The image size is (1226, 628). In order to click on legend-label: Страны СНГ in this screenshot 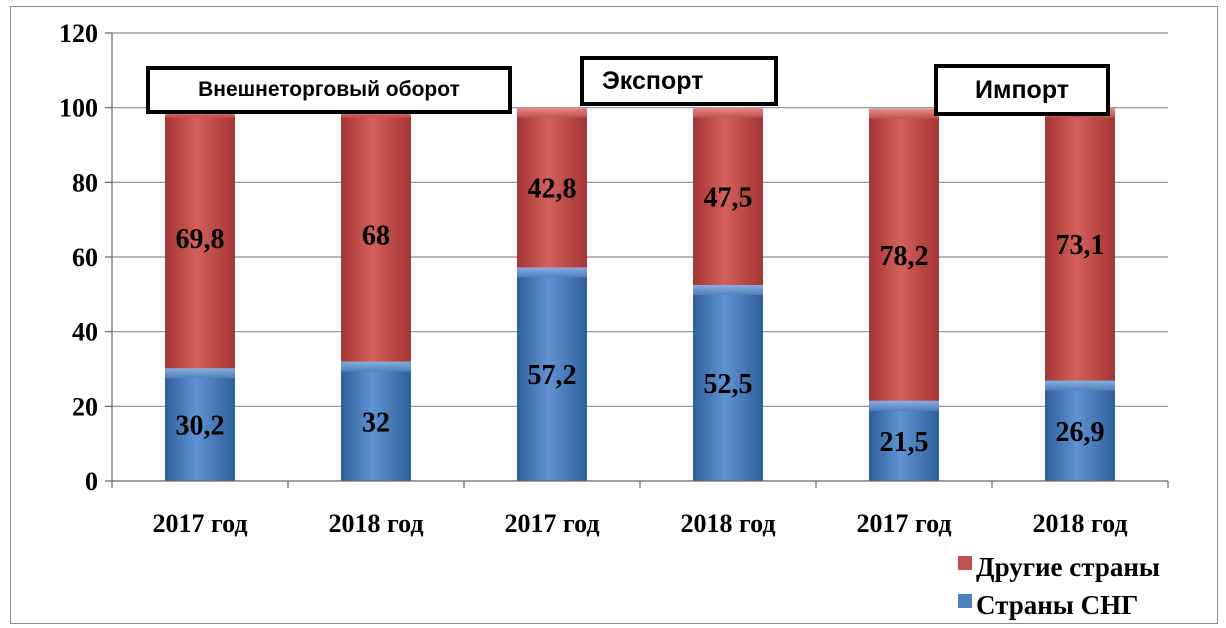, I will do `click(1057, 605)`.